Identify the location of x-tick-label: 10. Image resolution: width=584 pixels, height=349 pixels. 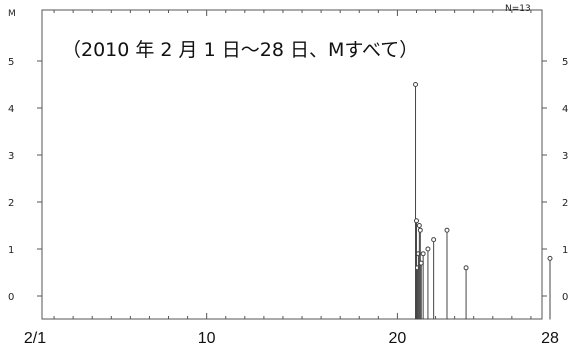
(207, 338).